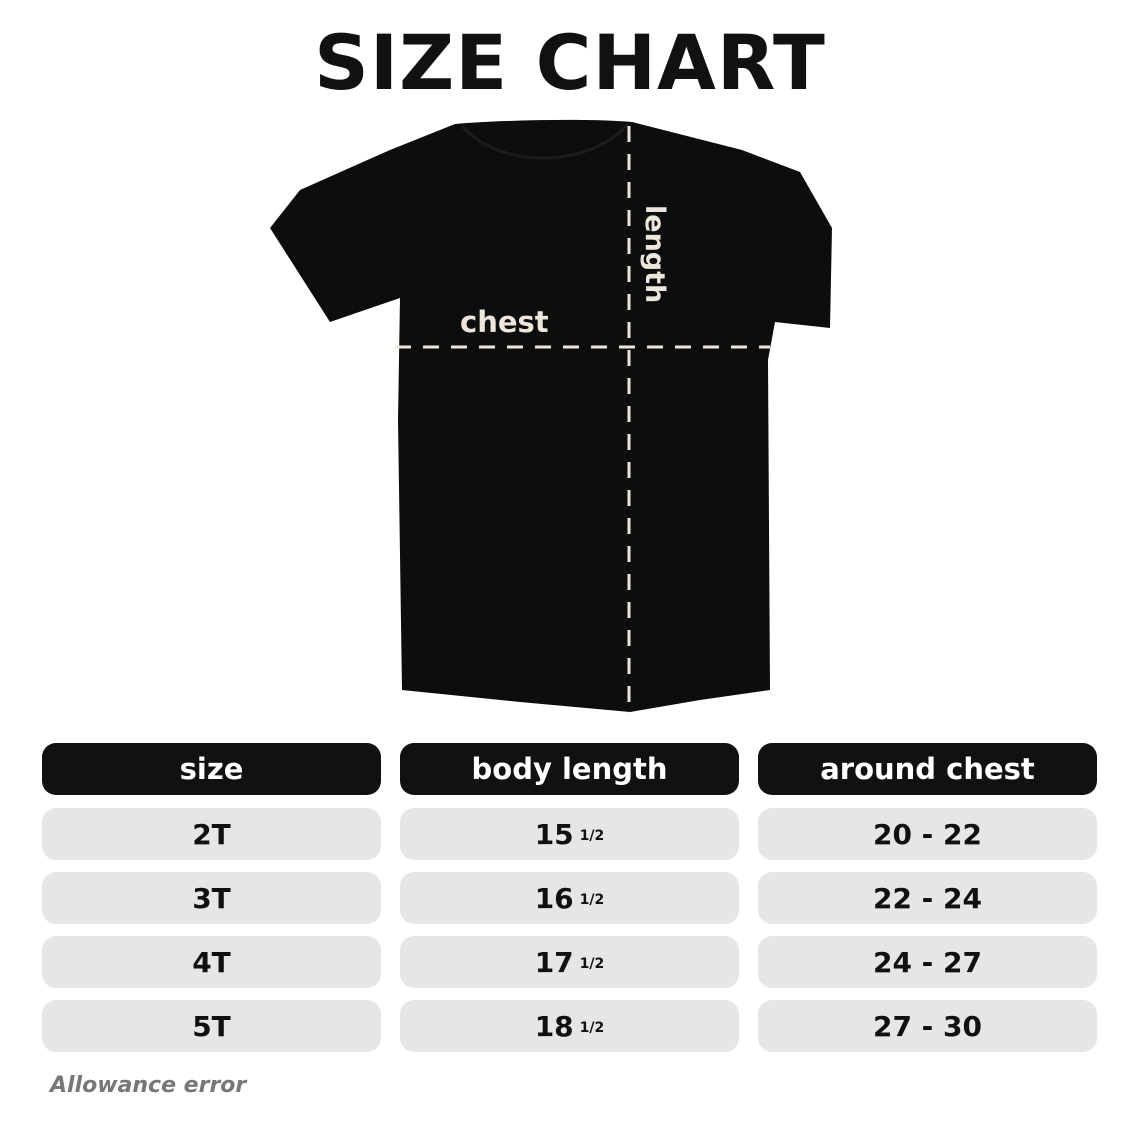 The height and width of the screenshot is (1139, 1140). Describe the element at coordinates (211, 898) in the screenshot. I see `cell-size: 3T` at that location.